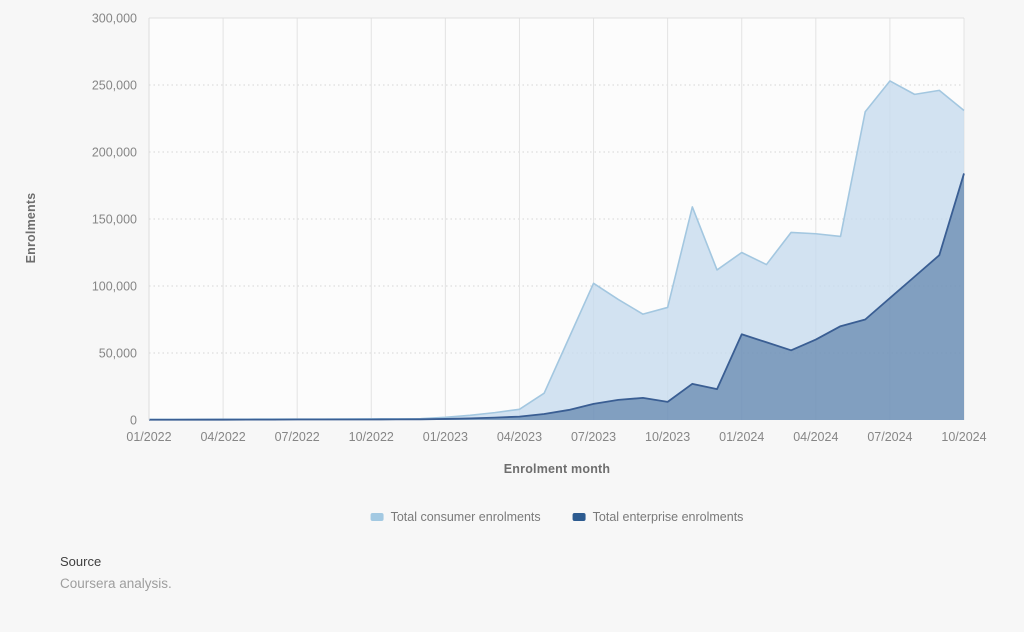 This screenshot has height=632, width=1024. Describe the element at coordinates (579, 517) in the screenshot. I see `legend-swatch-enterprise` at that location.